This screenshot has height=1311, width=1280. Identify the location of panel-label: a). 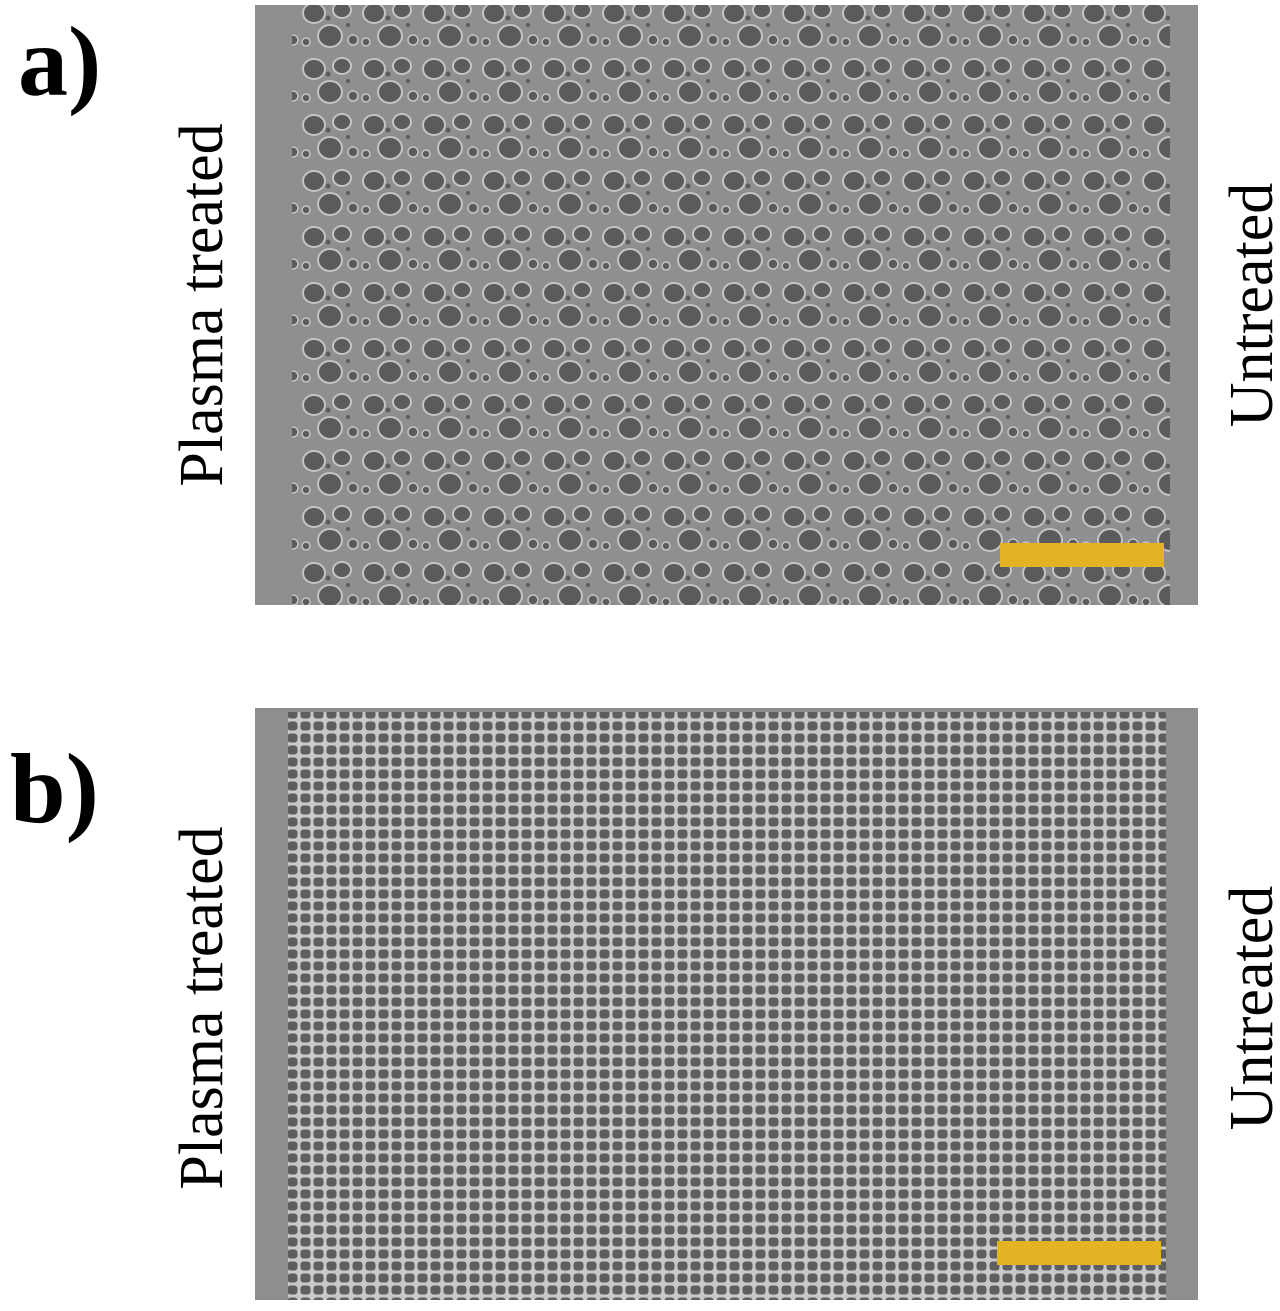
(59, 61).